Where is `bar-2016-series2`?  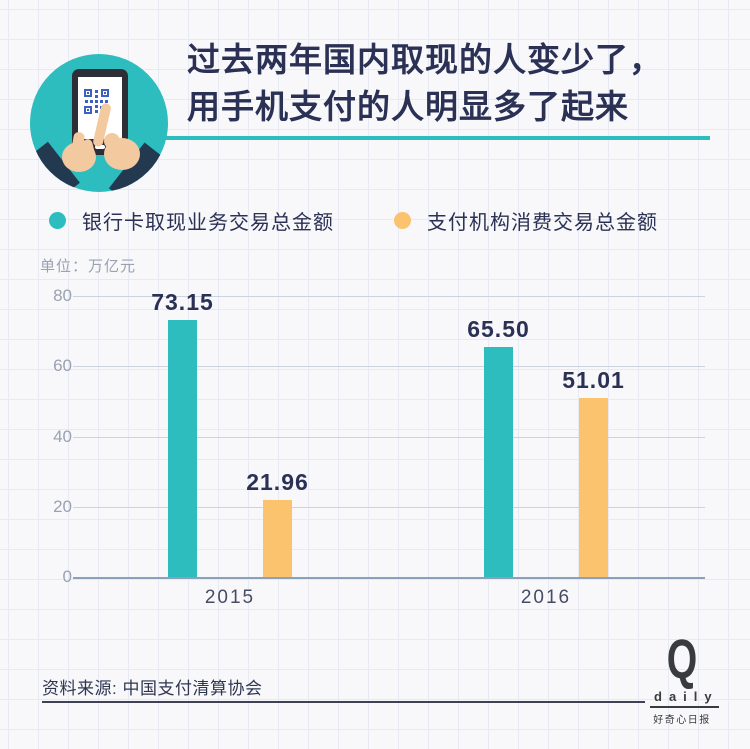 bar-2016-series2 is located at coordinates (593, 487).